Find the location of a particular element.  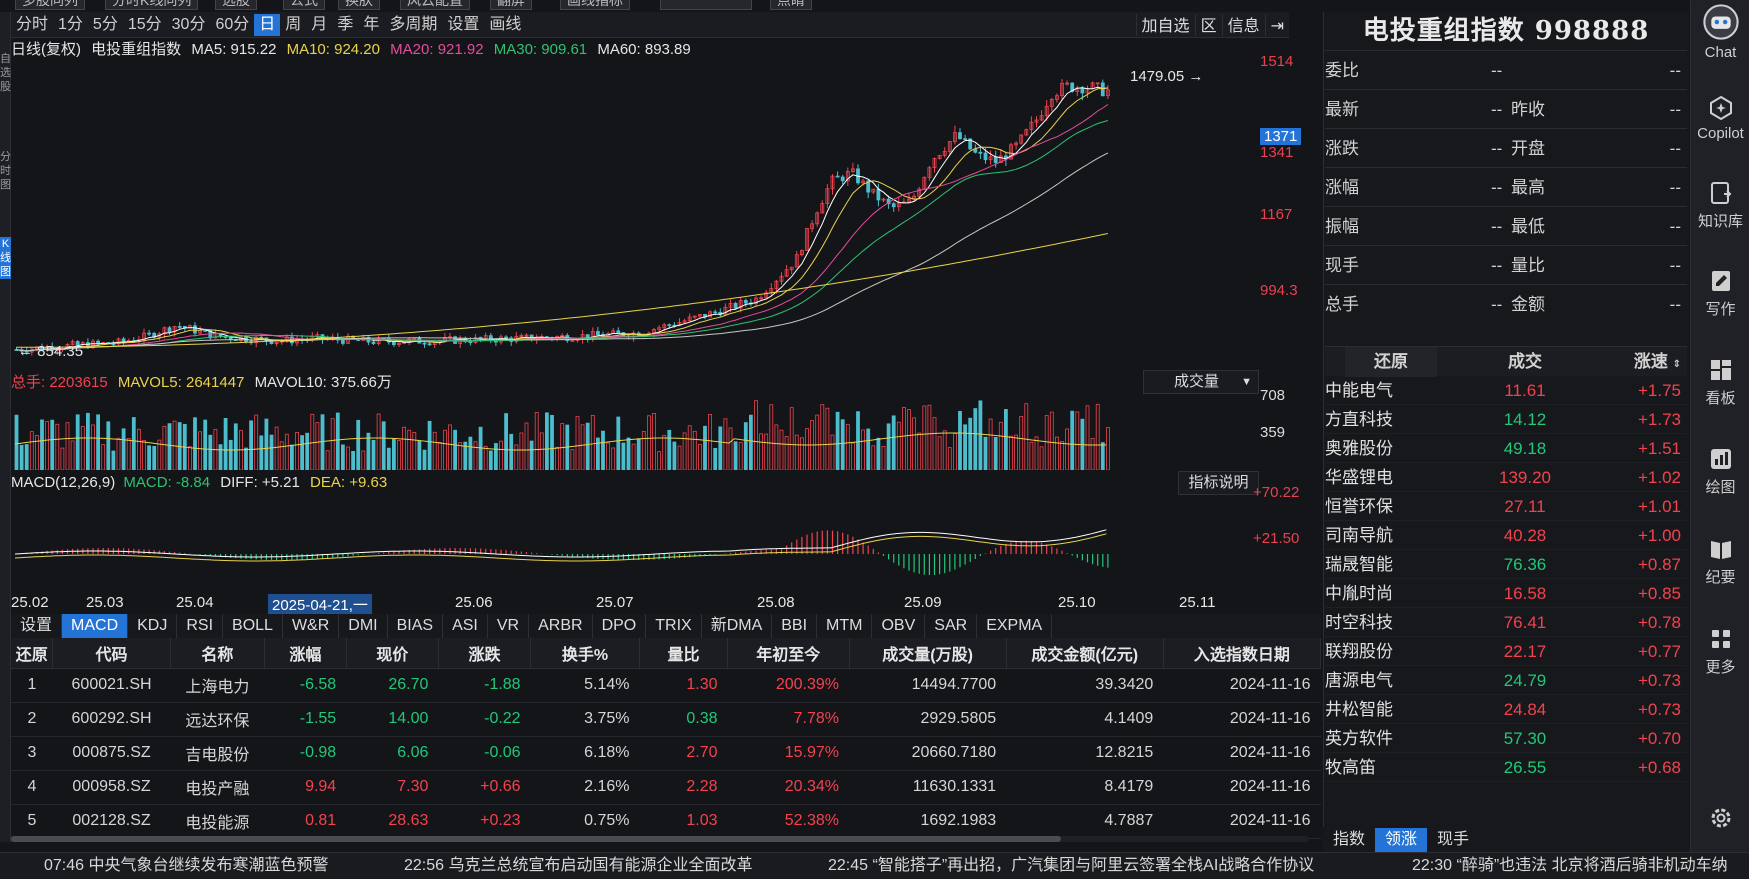

trade-column-header: 成交 is located at coordinates (1525, 361).